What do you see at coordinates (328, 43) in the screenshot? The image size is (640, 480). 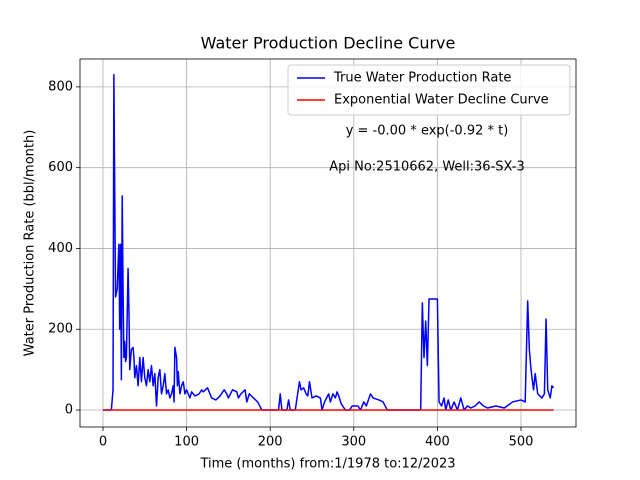 I see `chart-title: Water Production Decline Curve` at bounding box center [328, 43].